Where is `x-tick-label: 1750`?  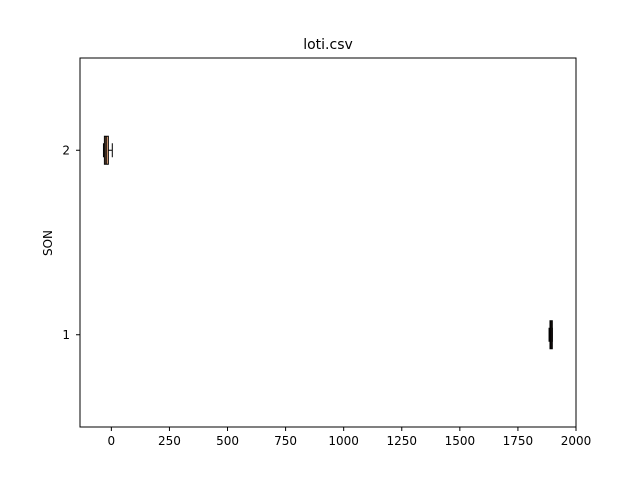 x-tick-label: 1750 is located at coordinates (518, 441).